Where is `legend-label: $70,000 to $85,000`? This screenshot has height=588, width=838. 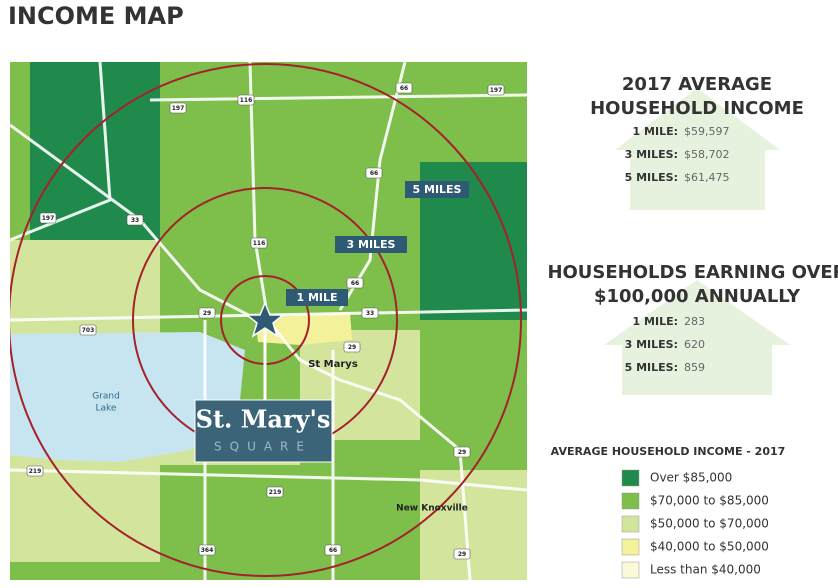
legend-label: $70,000 to $85,000 is located at coordinates (709, 501).